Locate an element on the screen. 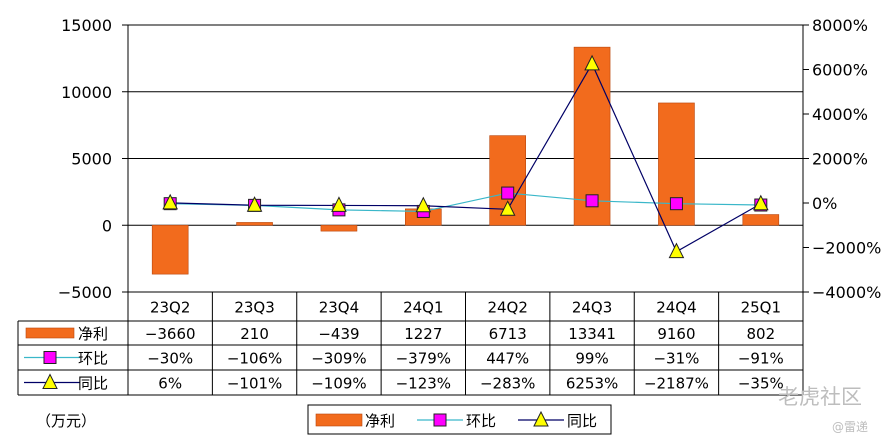  series-line is located at coordinates (465, 202).